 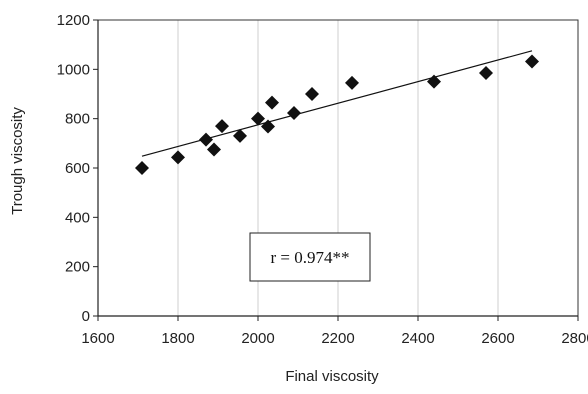 What do you see at coordinates (77, 119) in the screenshot?
I see `y-tick-label: 800` at bounding box center [77, 119].